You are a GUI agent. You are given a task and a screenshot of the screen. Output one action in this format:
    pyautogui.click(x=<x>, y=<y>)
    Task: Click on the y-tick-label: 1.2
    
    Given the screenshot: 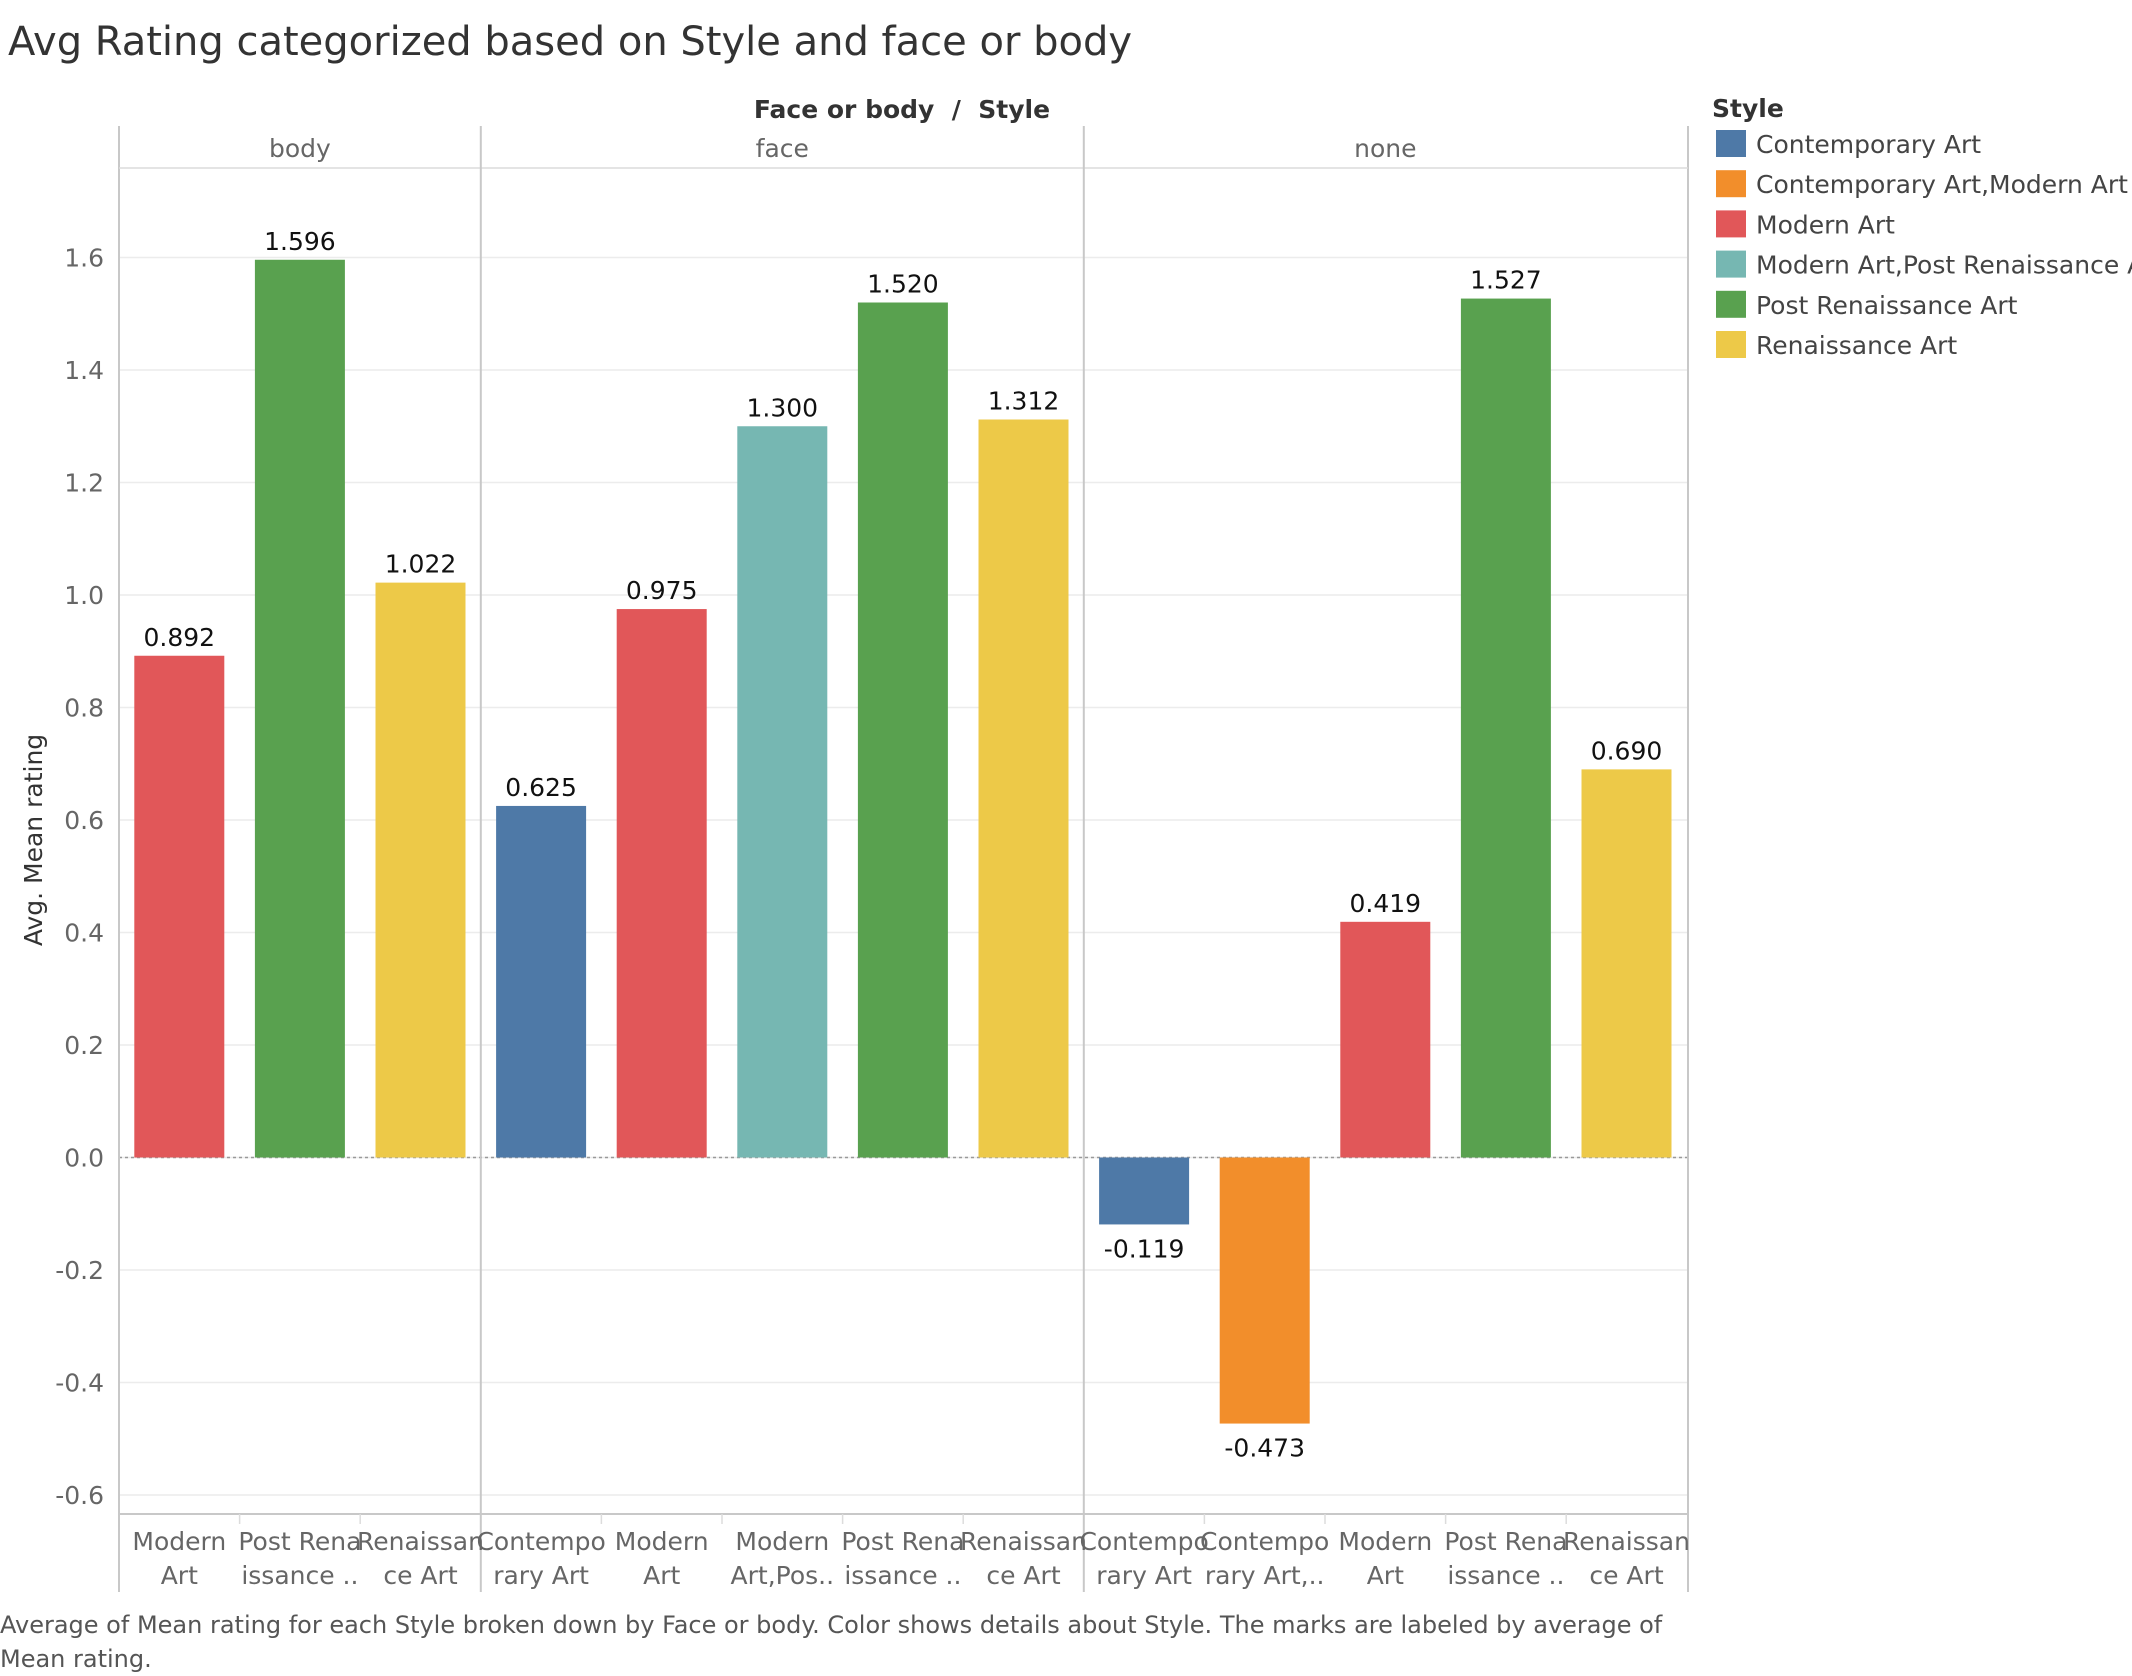 What is the action you would take?
    pyautogui.click(x=84, y=483)
    